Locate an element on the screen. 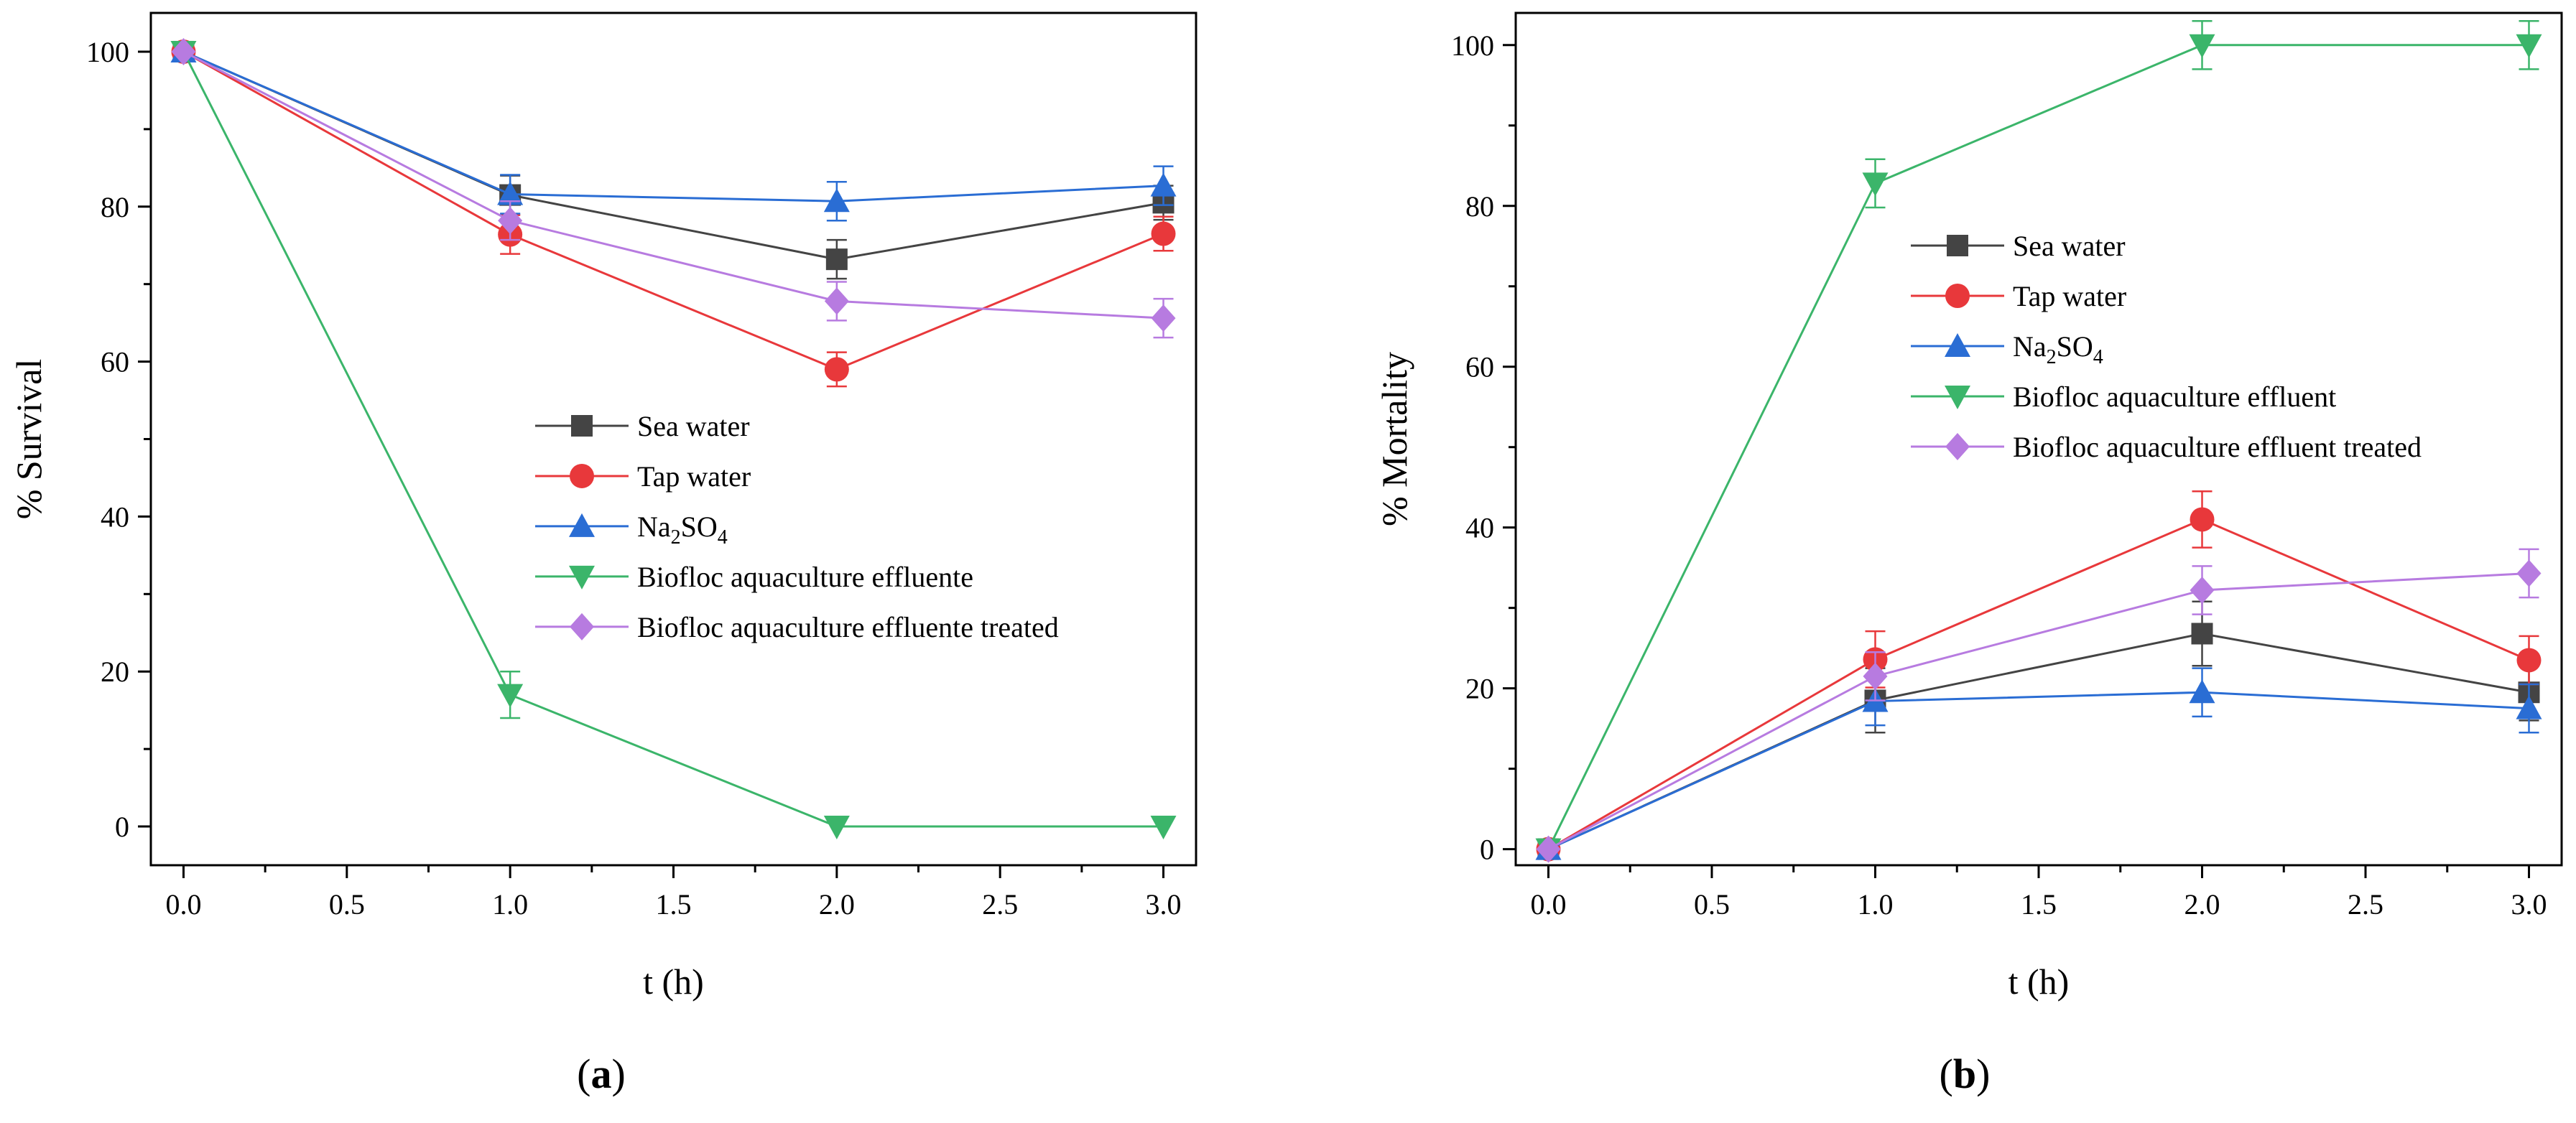  x-tick-label: 2.5 is located at coordinates (2365, 904).